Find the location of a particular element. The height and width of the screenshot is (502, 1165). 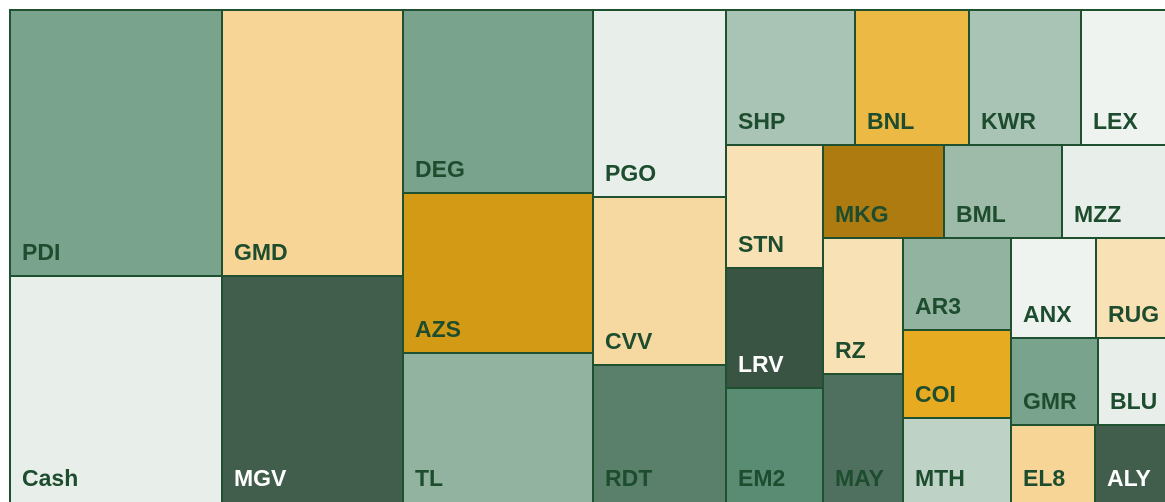

tile-label: GMR is located at coordinates (1050, 401).